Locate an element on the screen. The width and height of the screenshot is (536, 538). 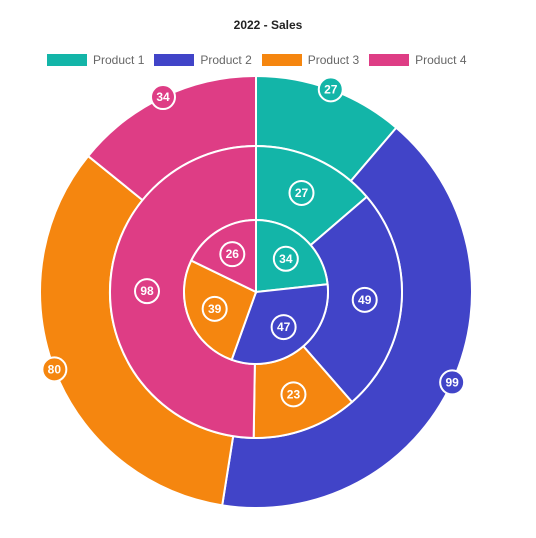
svg-text: 80 is located at coordinates (55, 369).